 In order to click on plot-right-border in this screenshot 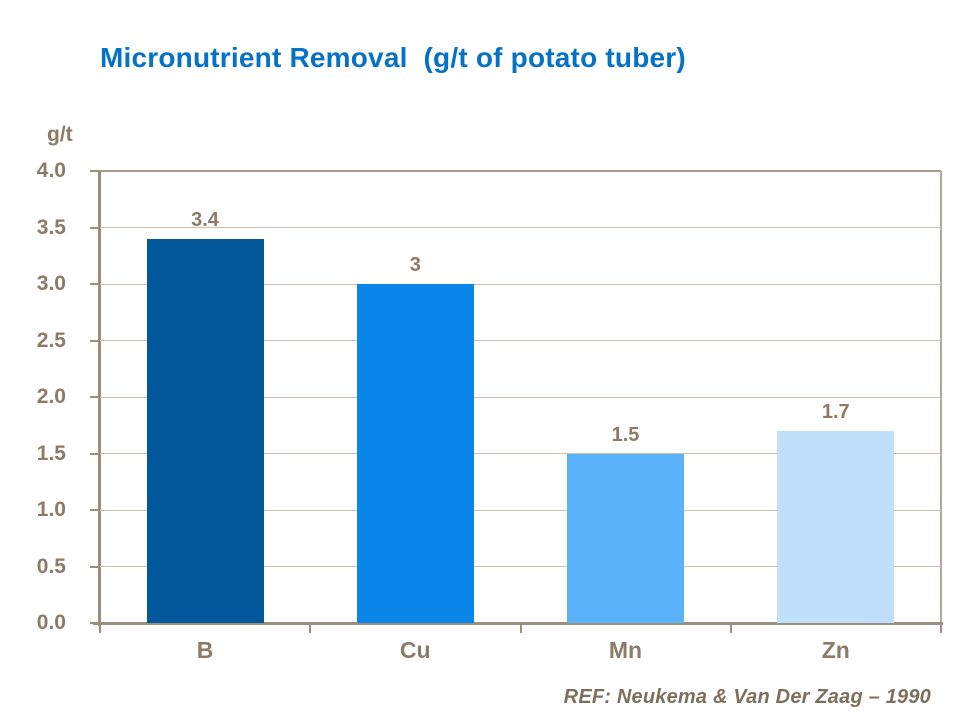, I will do `click(941, 397)`.